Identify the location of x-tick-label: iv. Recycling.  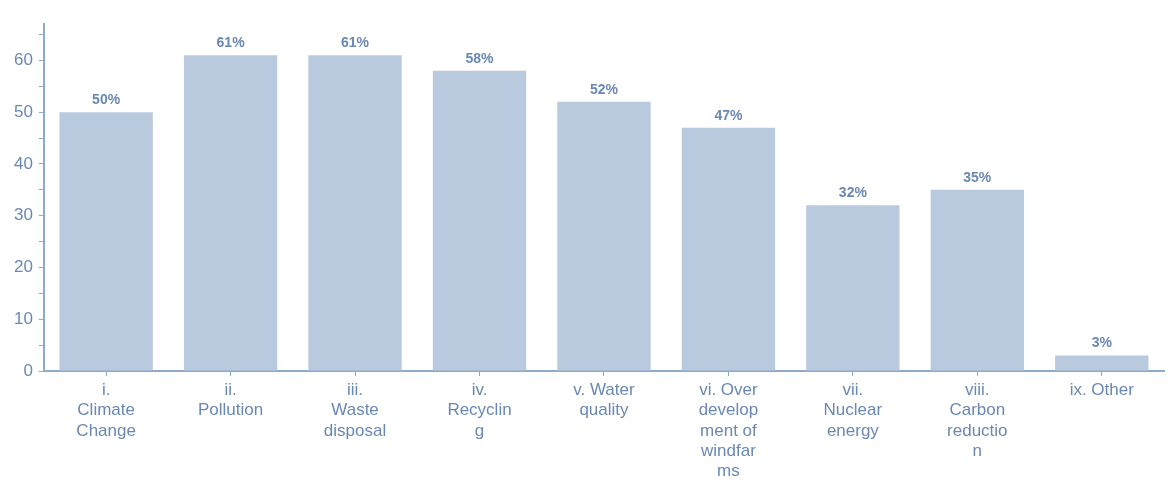
(479, 409).